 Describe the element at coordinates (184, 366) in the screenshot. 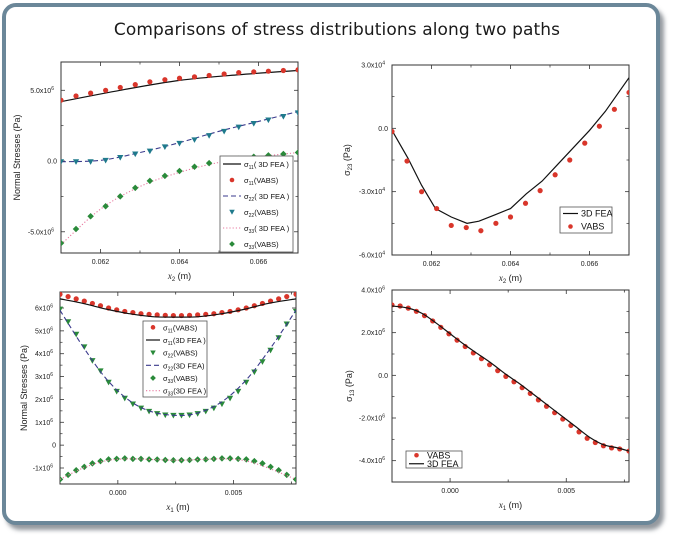

I see `legend-label: σ22(3D FEA)` at that location.